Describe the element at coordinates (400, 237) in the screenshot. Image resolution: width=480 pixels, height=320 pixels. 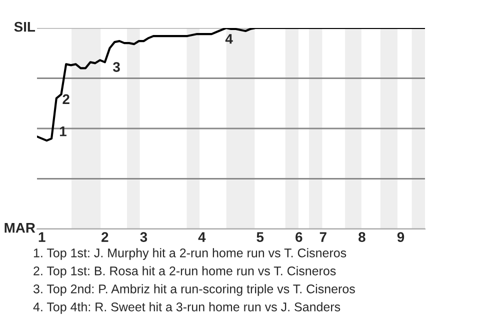
I see `x-tick-label: 9` at that location.